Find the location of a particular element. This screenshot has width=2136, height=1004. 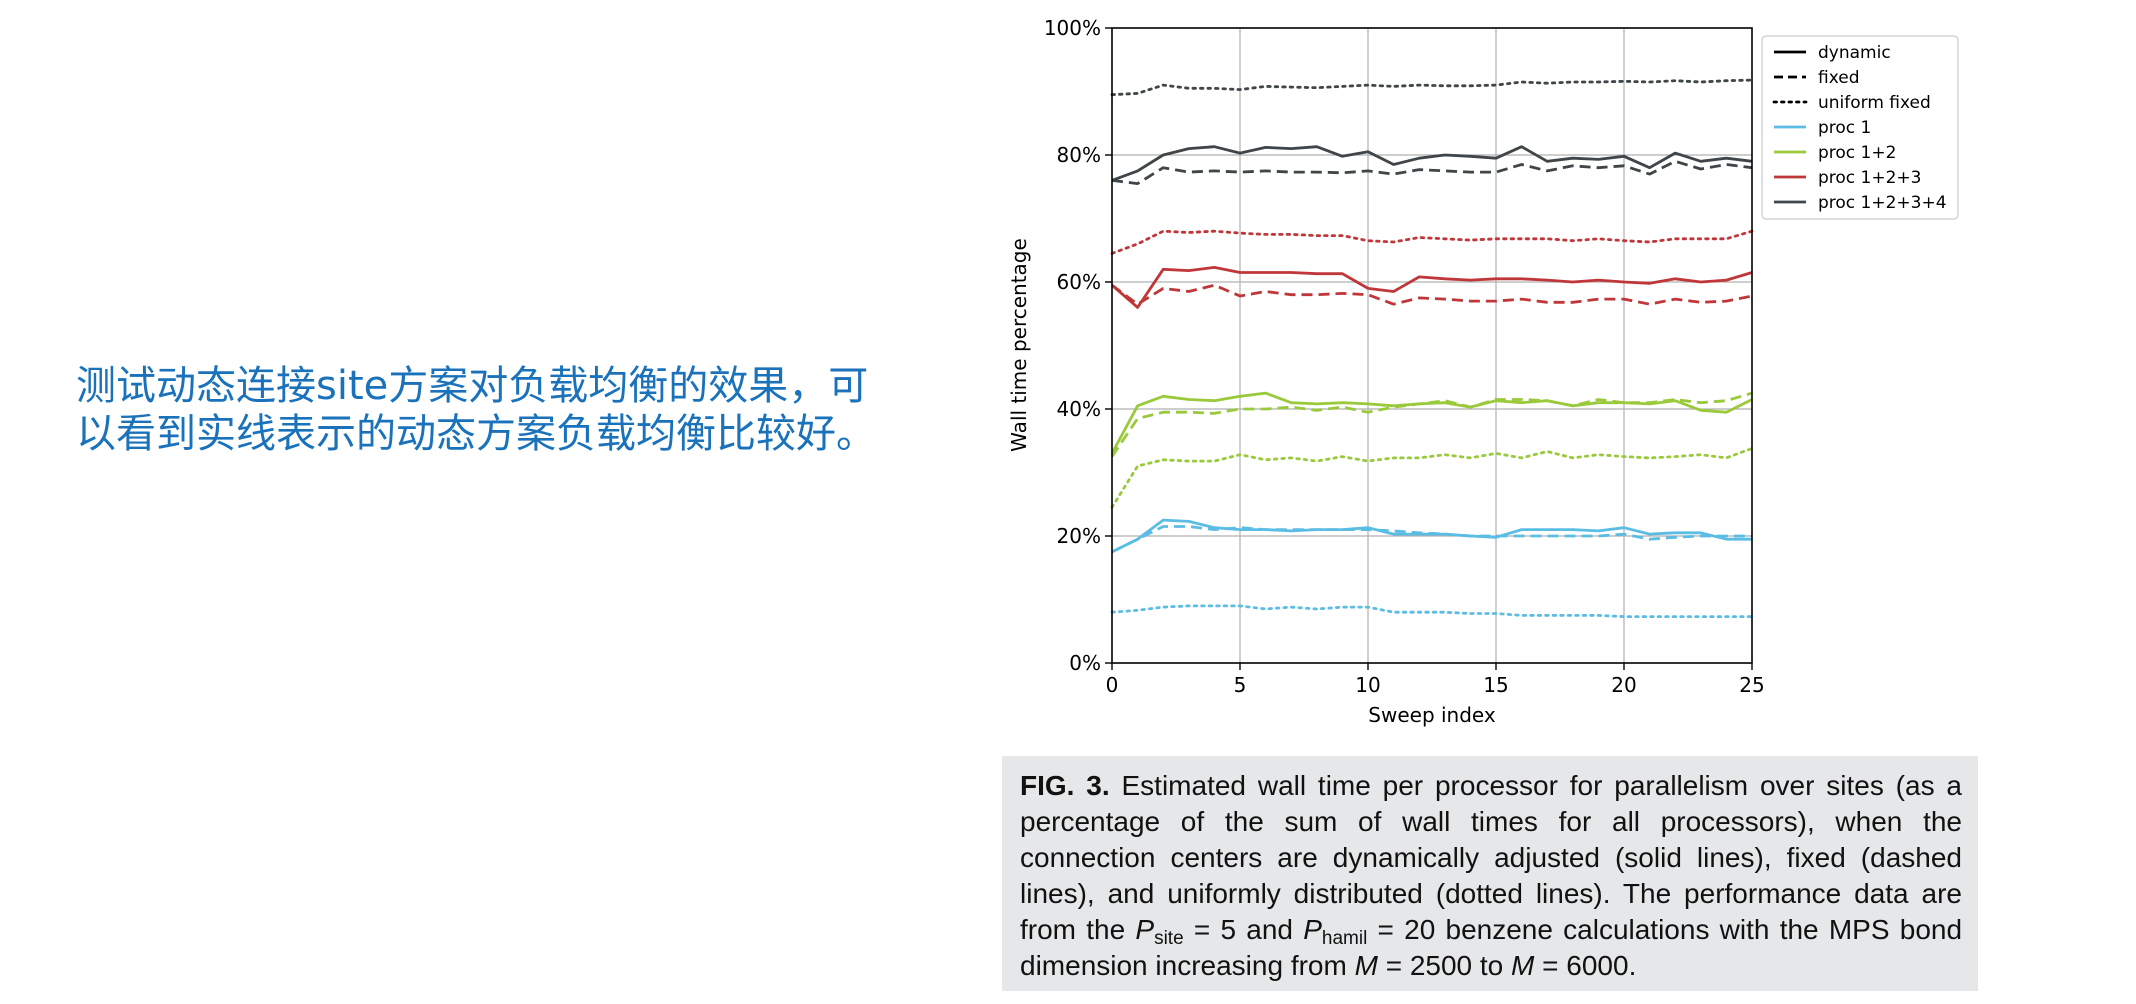

caption-p-site-sub: site is located at coordinates (1169, 938).